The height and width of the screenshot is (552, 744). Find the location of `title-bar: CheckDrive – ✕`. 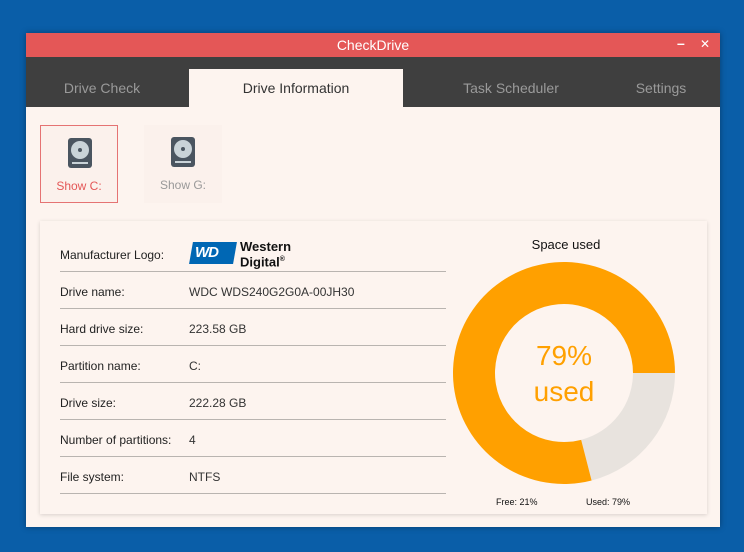

title-bar: CheckDrive – ✕ is located at coordinates (373, 45).